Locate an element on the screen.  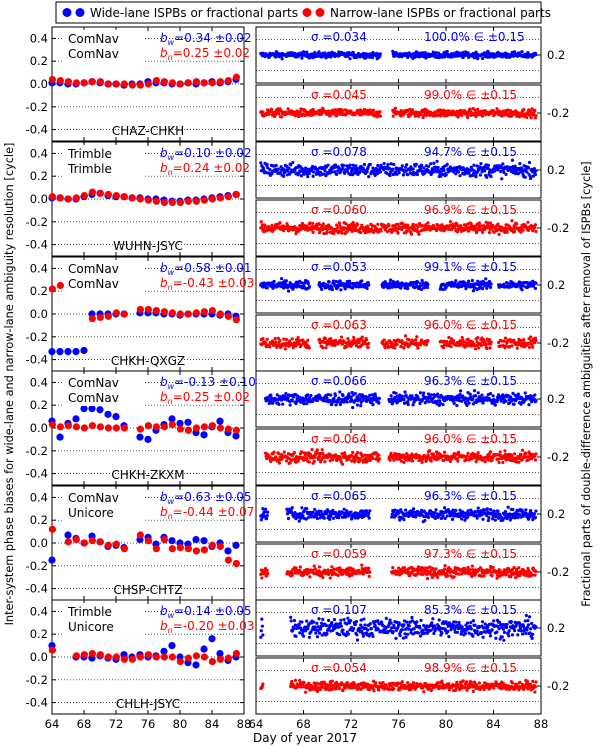
bw-label: bw=-0.13 ±0.10 is located at coordinates (208, 383).